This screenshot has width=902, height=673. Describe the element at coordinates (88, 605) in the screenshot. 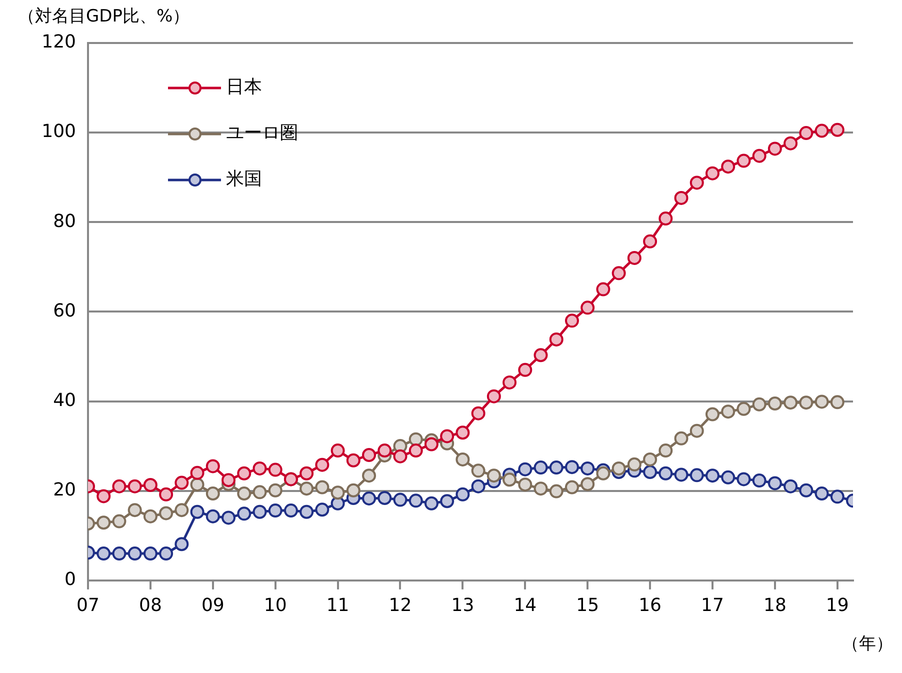

I see `x-tick-label: 07` at that location.